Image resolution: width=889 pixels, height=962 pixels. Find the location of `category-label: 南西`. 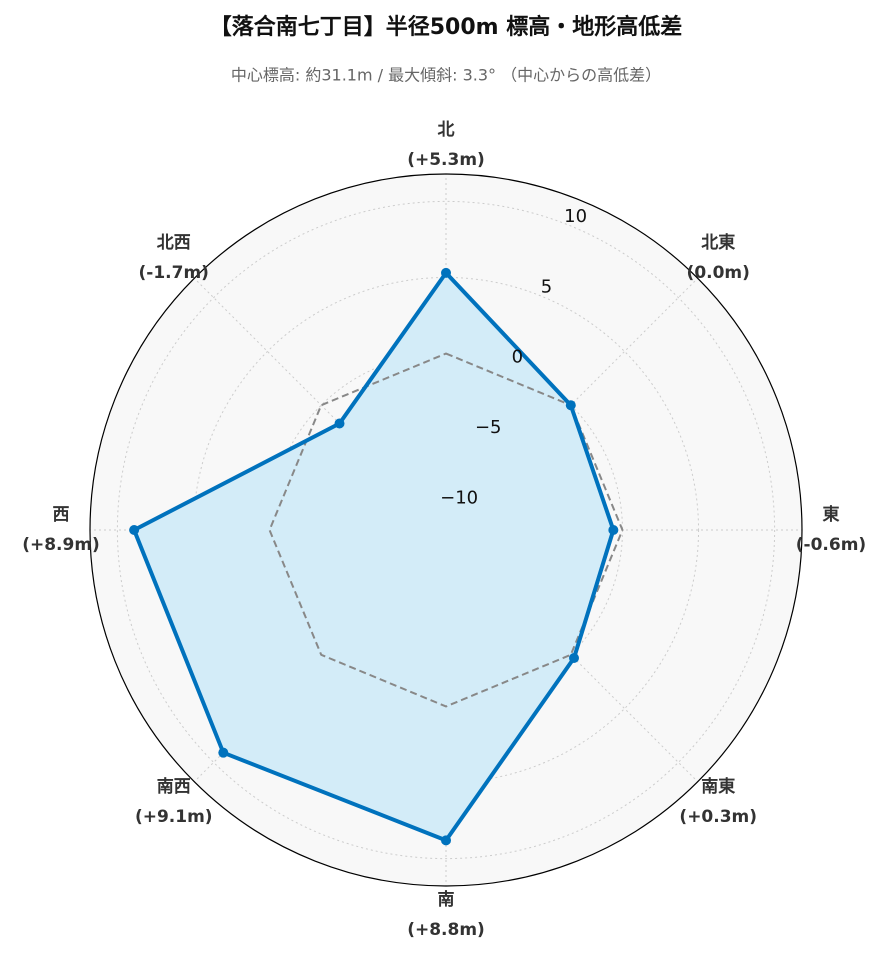

category-label: 南西 is located at coordinates (174, 786).